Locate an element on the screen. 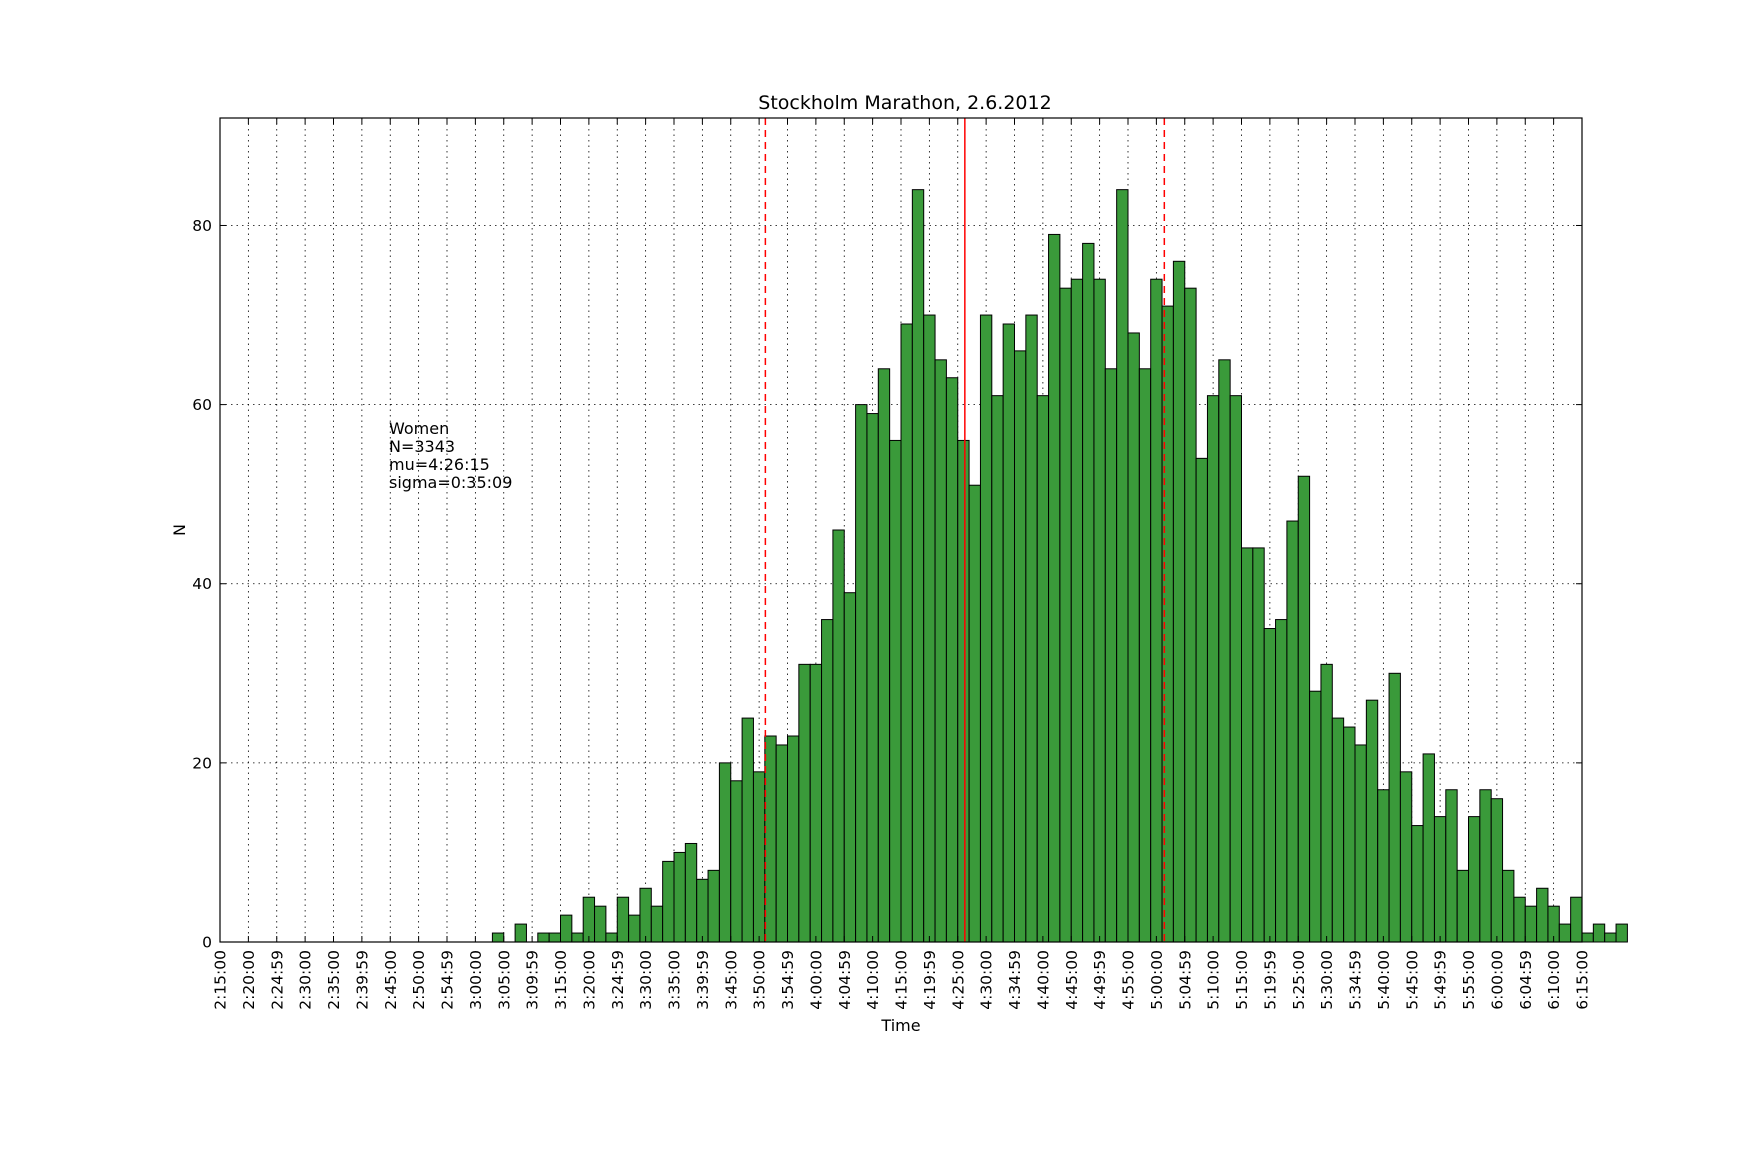 This screenshot has width=1750, height=1173. x-tick-label: 4:55:00 is located at coordinates (1129, 980).